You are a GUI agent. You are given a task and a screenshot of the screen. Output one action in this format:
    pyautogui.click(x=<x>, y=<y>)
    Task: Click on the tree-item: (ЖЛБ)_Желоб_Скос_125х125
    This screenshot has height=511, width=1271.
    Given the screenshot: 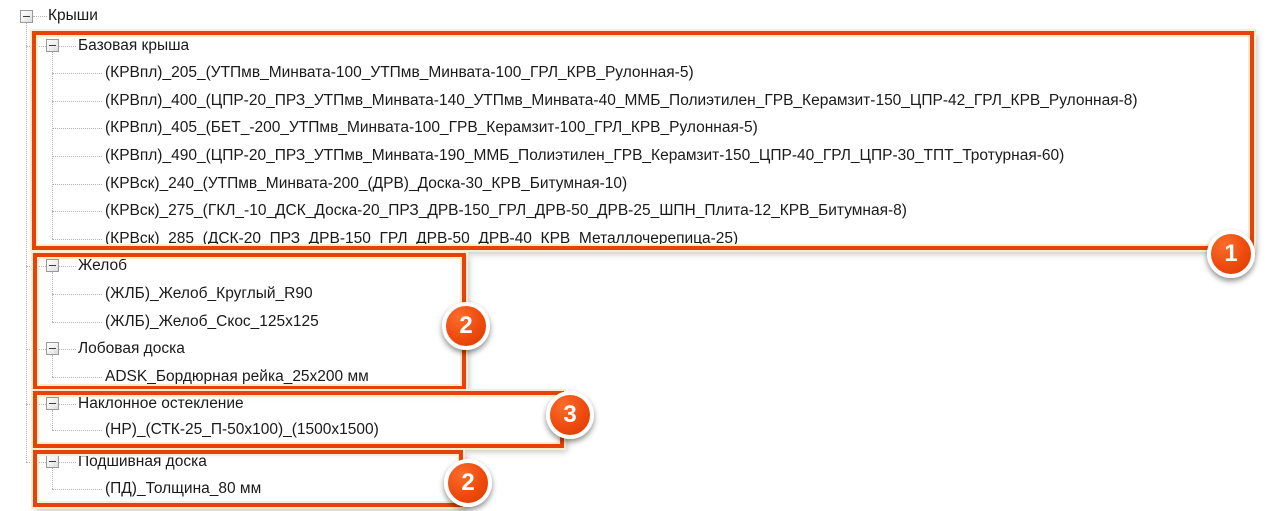 What is the action you would take?
    pyautogui.click(x=212, y=321)
    